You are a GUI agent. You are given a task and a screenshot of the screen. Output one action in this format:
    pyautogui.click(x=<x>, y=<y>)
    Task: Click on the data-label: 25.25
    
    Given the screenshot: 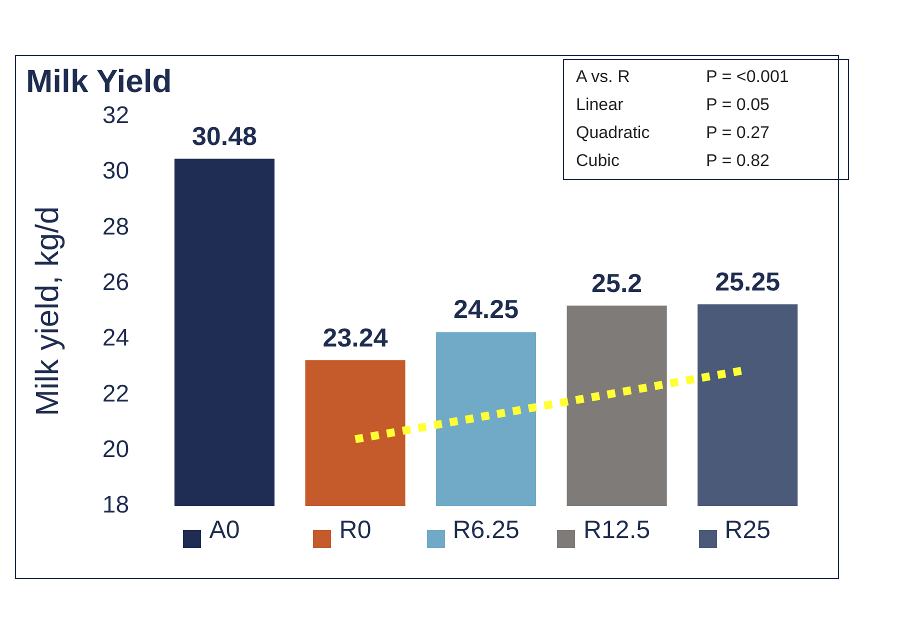 What is the action you would take?
    pyautogui.click(x=747, y=281)
    